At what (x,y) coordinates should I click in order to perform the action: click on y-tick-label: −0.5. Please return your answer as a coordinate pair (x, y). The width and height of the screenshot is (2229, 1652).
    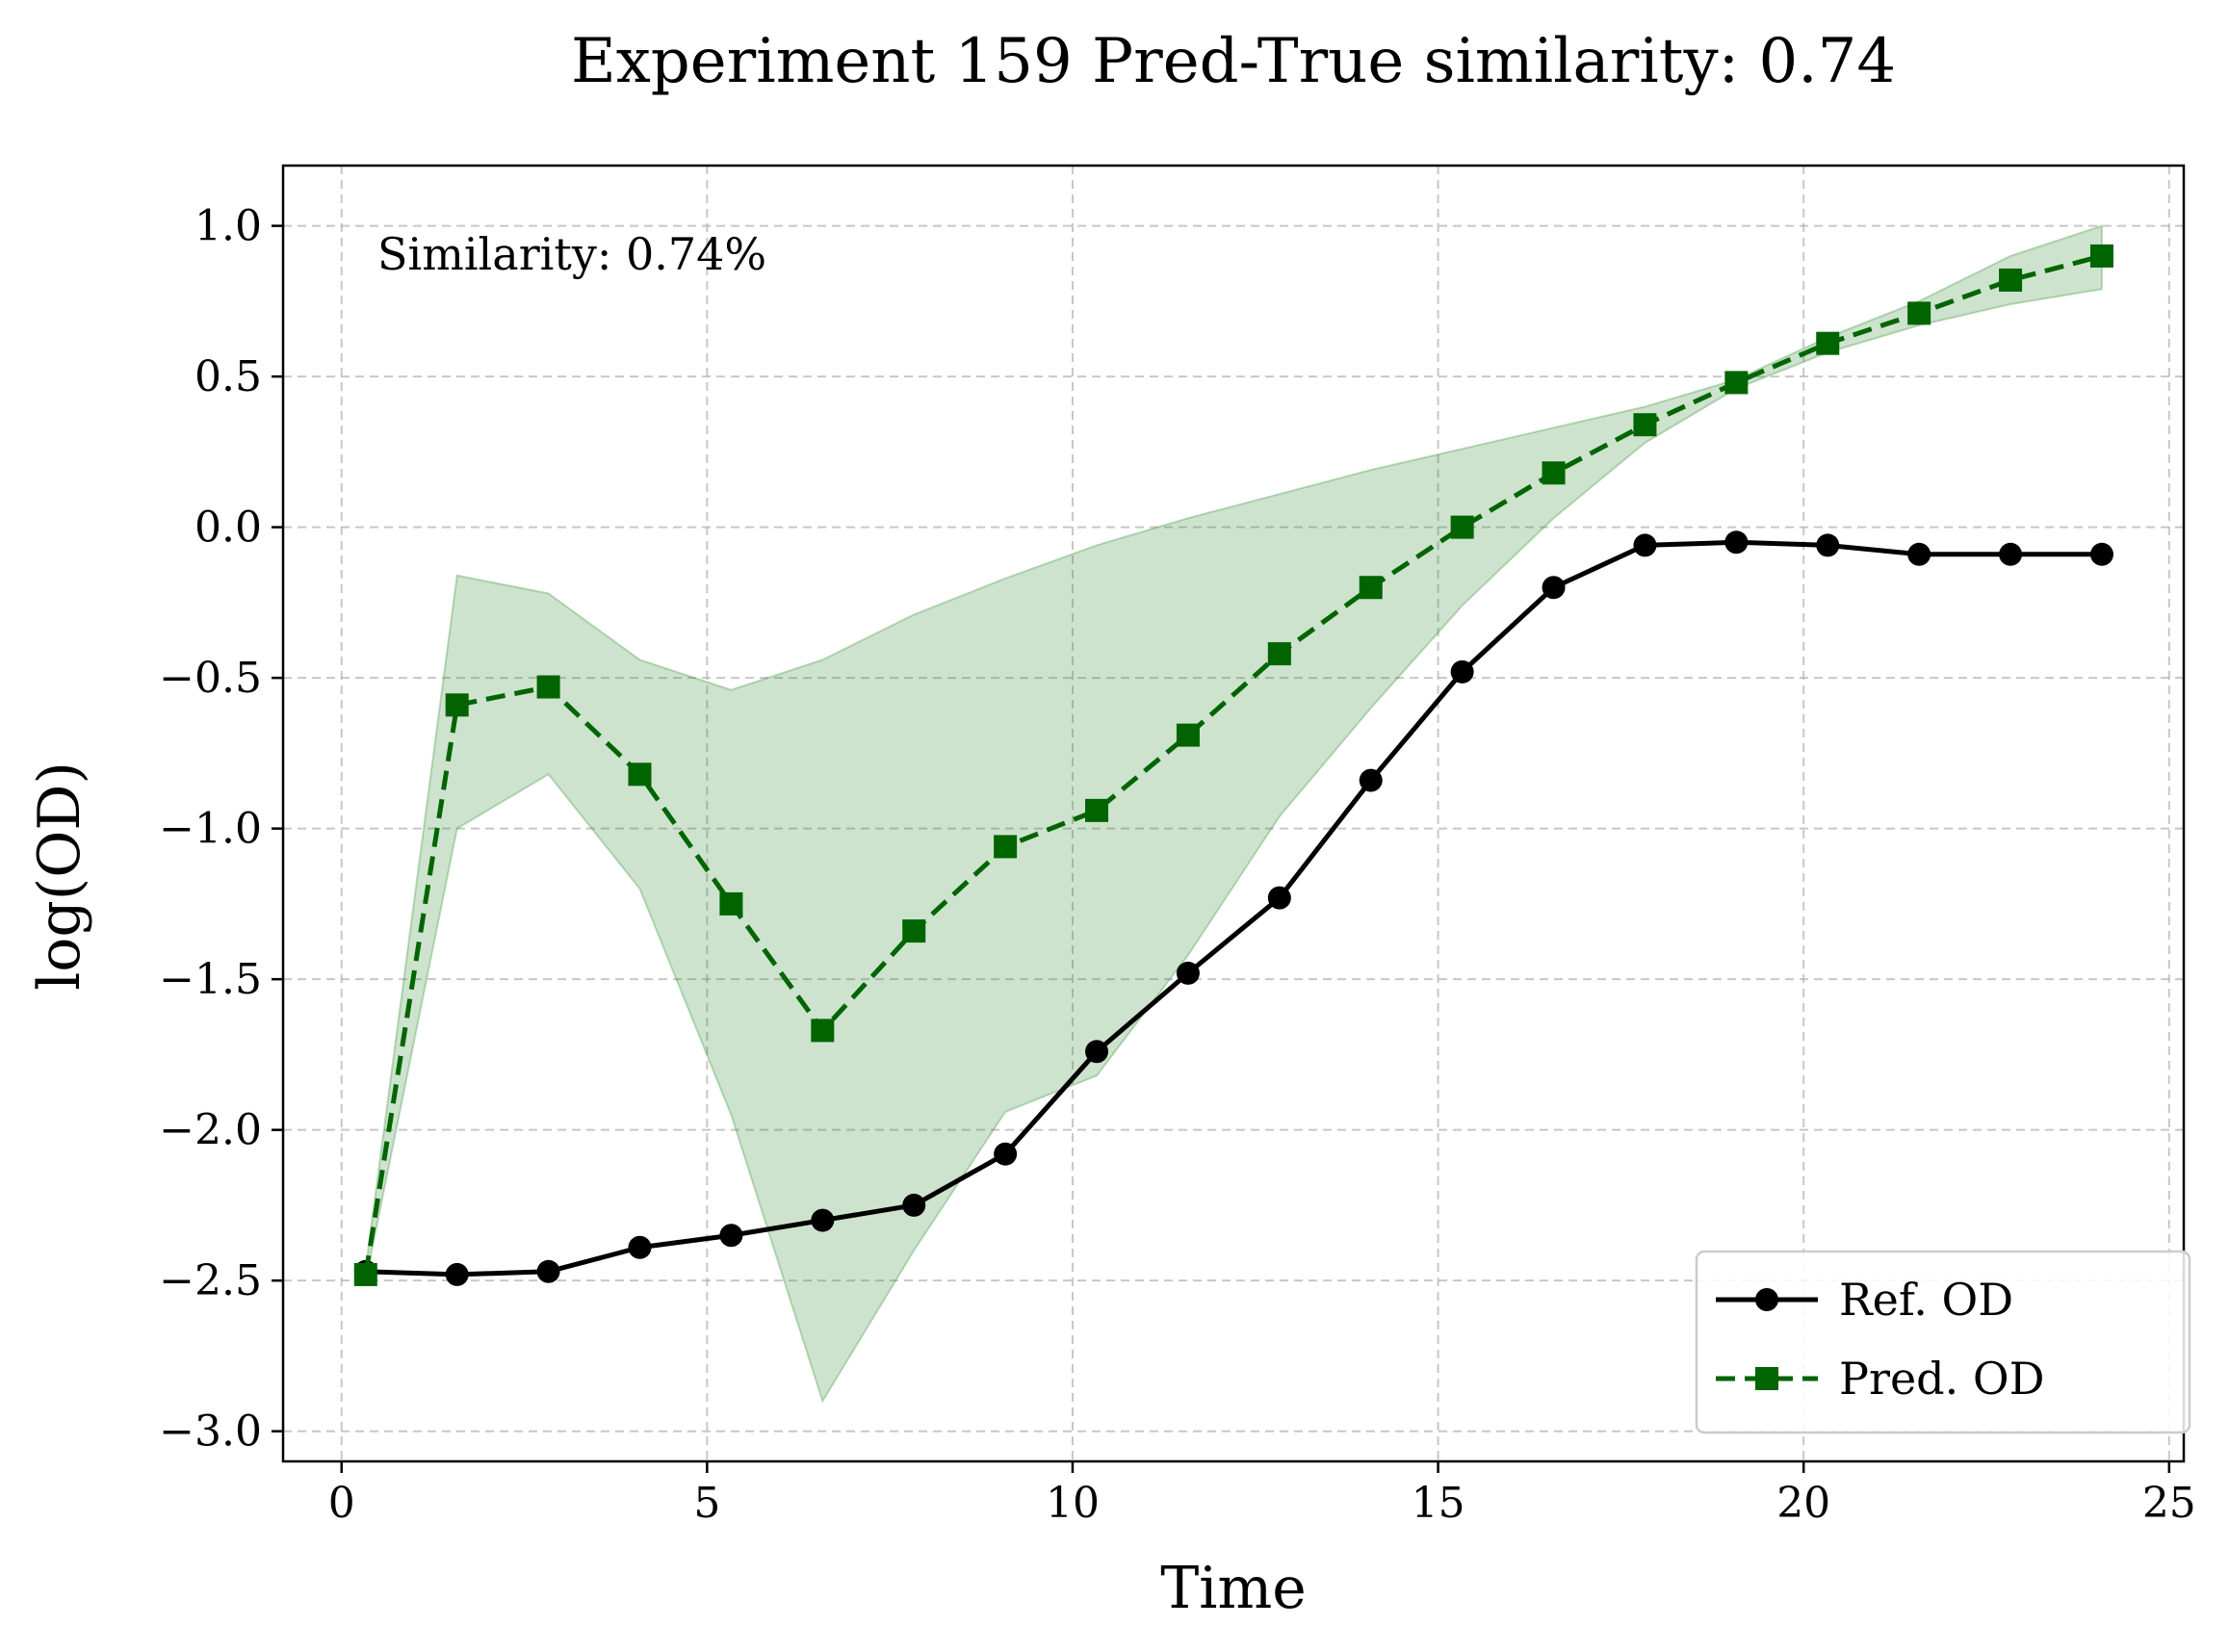
    Looking at the image, I should click on (210, 678).